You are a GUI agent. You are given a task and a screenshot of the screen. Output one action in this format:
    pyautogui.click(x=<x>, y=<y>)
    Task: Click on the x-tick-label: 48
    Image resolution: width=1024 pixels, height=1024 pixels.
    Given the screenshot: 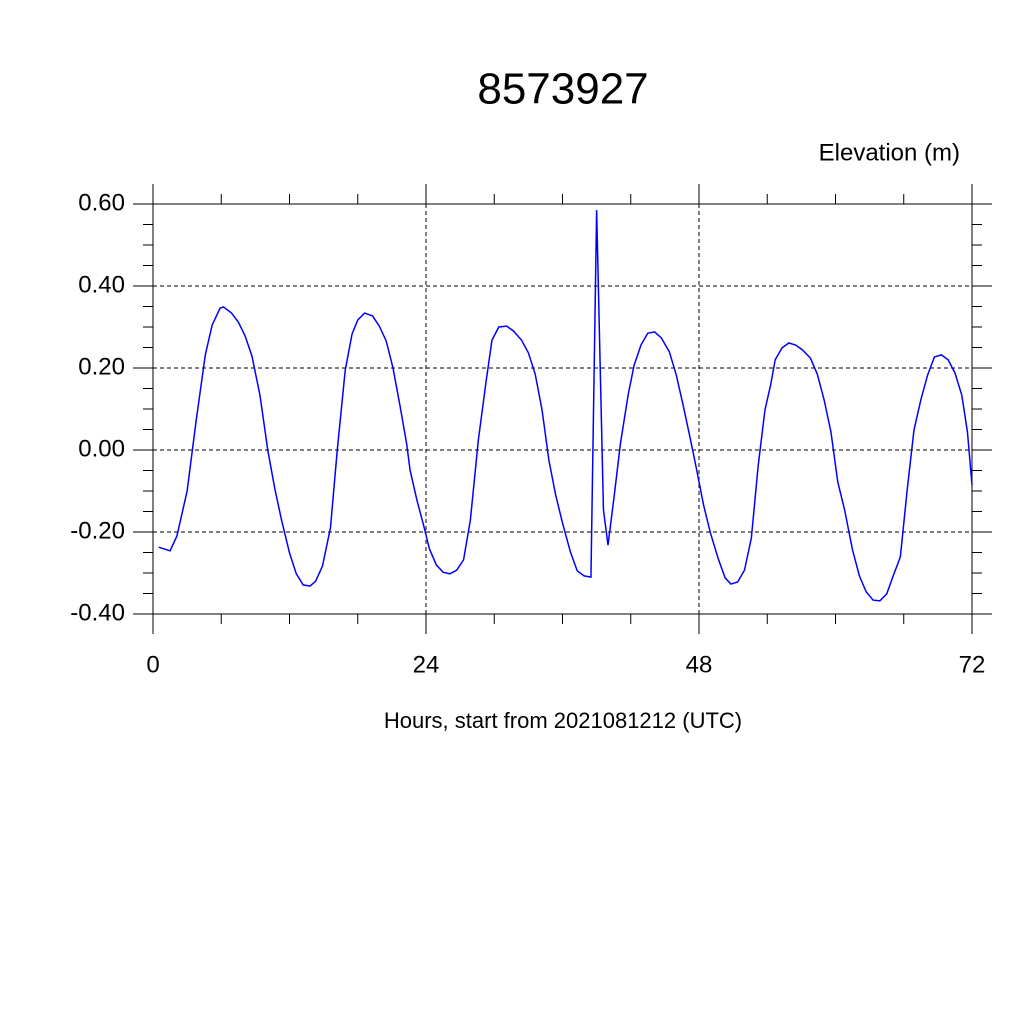 What is the action you would take?
    pyautogui.click(x=699, y=664)
    